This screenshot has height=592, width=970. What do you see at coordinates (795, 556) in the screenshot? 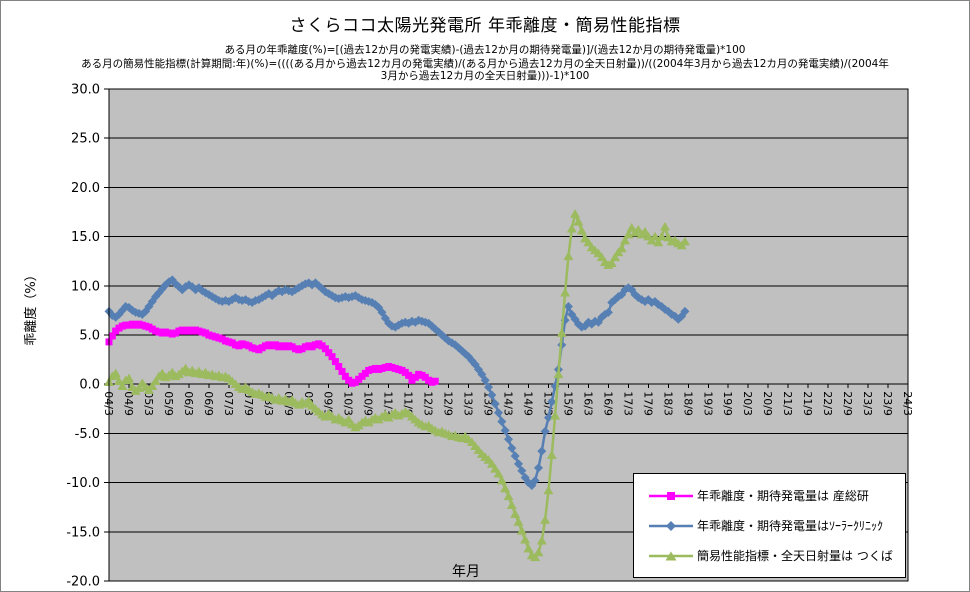
I see `legend-label-tsukuba: 簡易性能指標・全天日射量は つくば` at bounding box center [795, 556].